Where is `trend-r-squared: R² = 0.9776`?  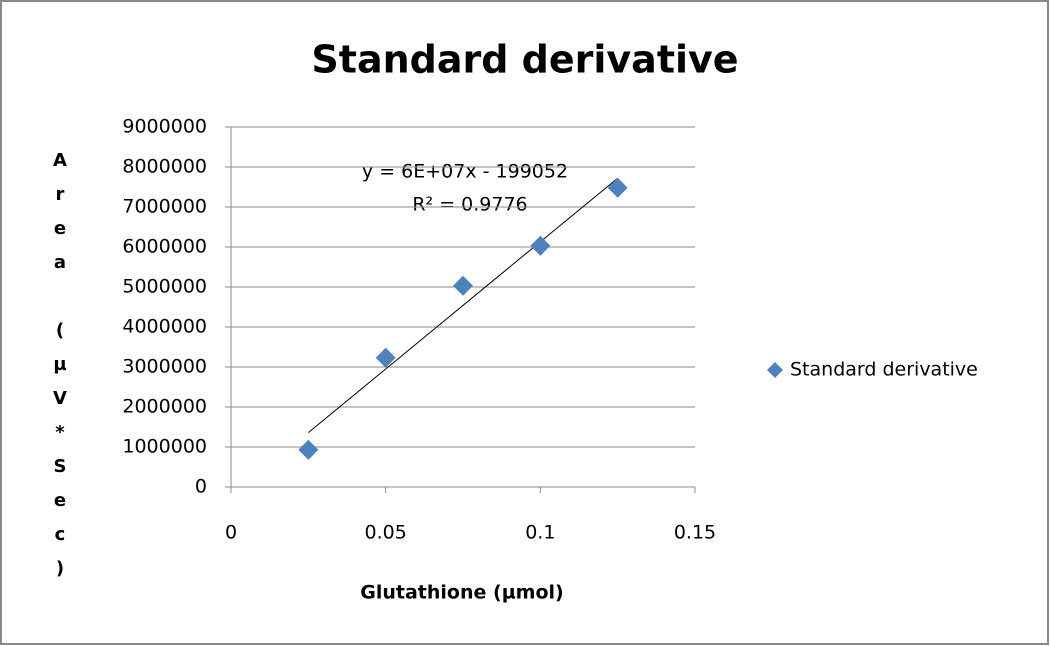
trend-r-squared: R² = 0.9776 is located at coordinates (469, 205).